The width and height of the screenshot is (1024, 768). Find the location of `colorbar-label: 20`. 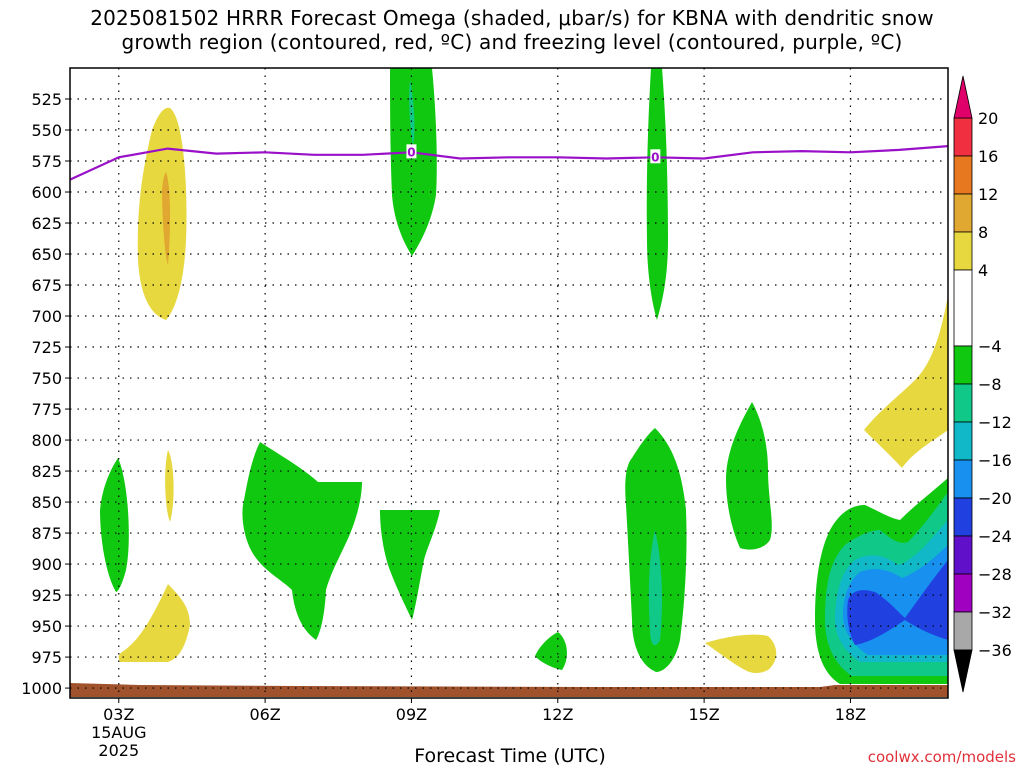

colorbar-label: 20 is located at coordinates (988, 118).